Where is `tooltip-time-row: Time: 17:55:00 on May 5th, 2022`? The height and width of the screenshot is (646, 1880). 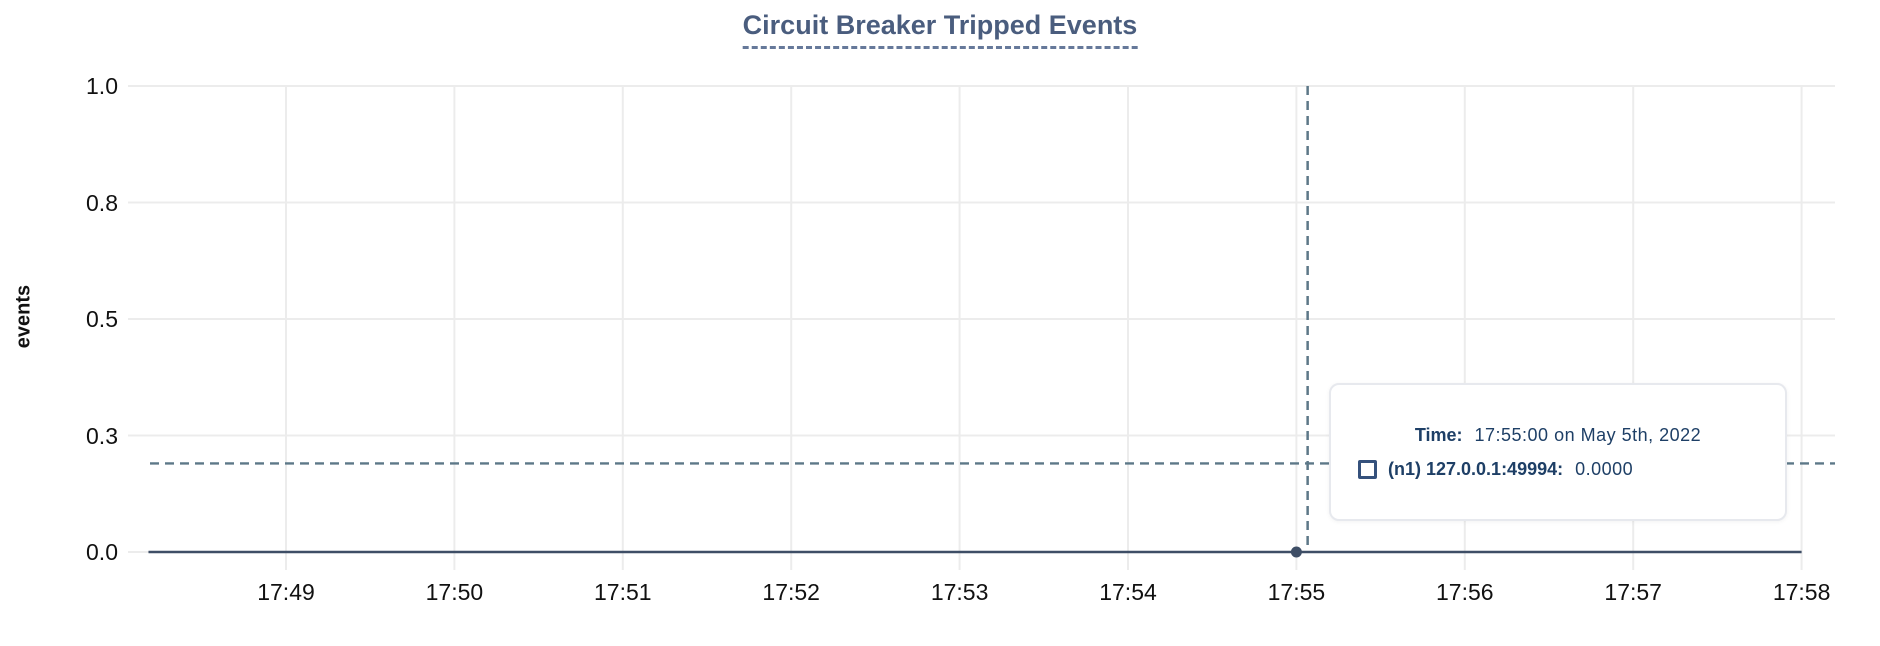 tooltip-time-row: Time: 17:55:00 on May 5th, 2022 is located at coordinates (1558, 435).